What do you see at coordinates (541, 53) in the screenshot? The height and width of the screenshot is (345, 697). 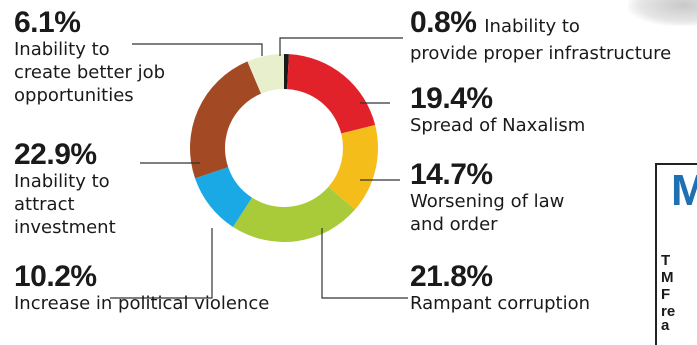 I see `label-infrastructure-line1: provide proper infrastructure` at bounding box center [541, 53].